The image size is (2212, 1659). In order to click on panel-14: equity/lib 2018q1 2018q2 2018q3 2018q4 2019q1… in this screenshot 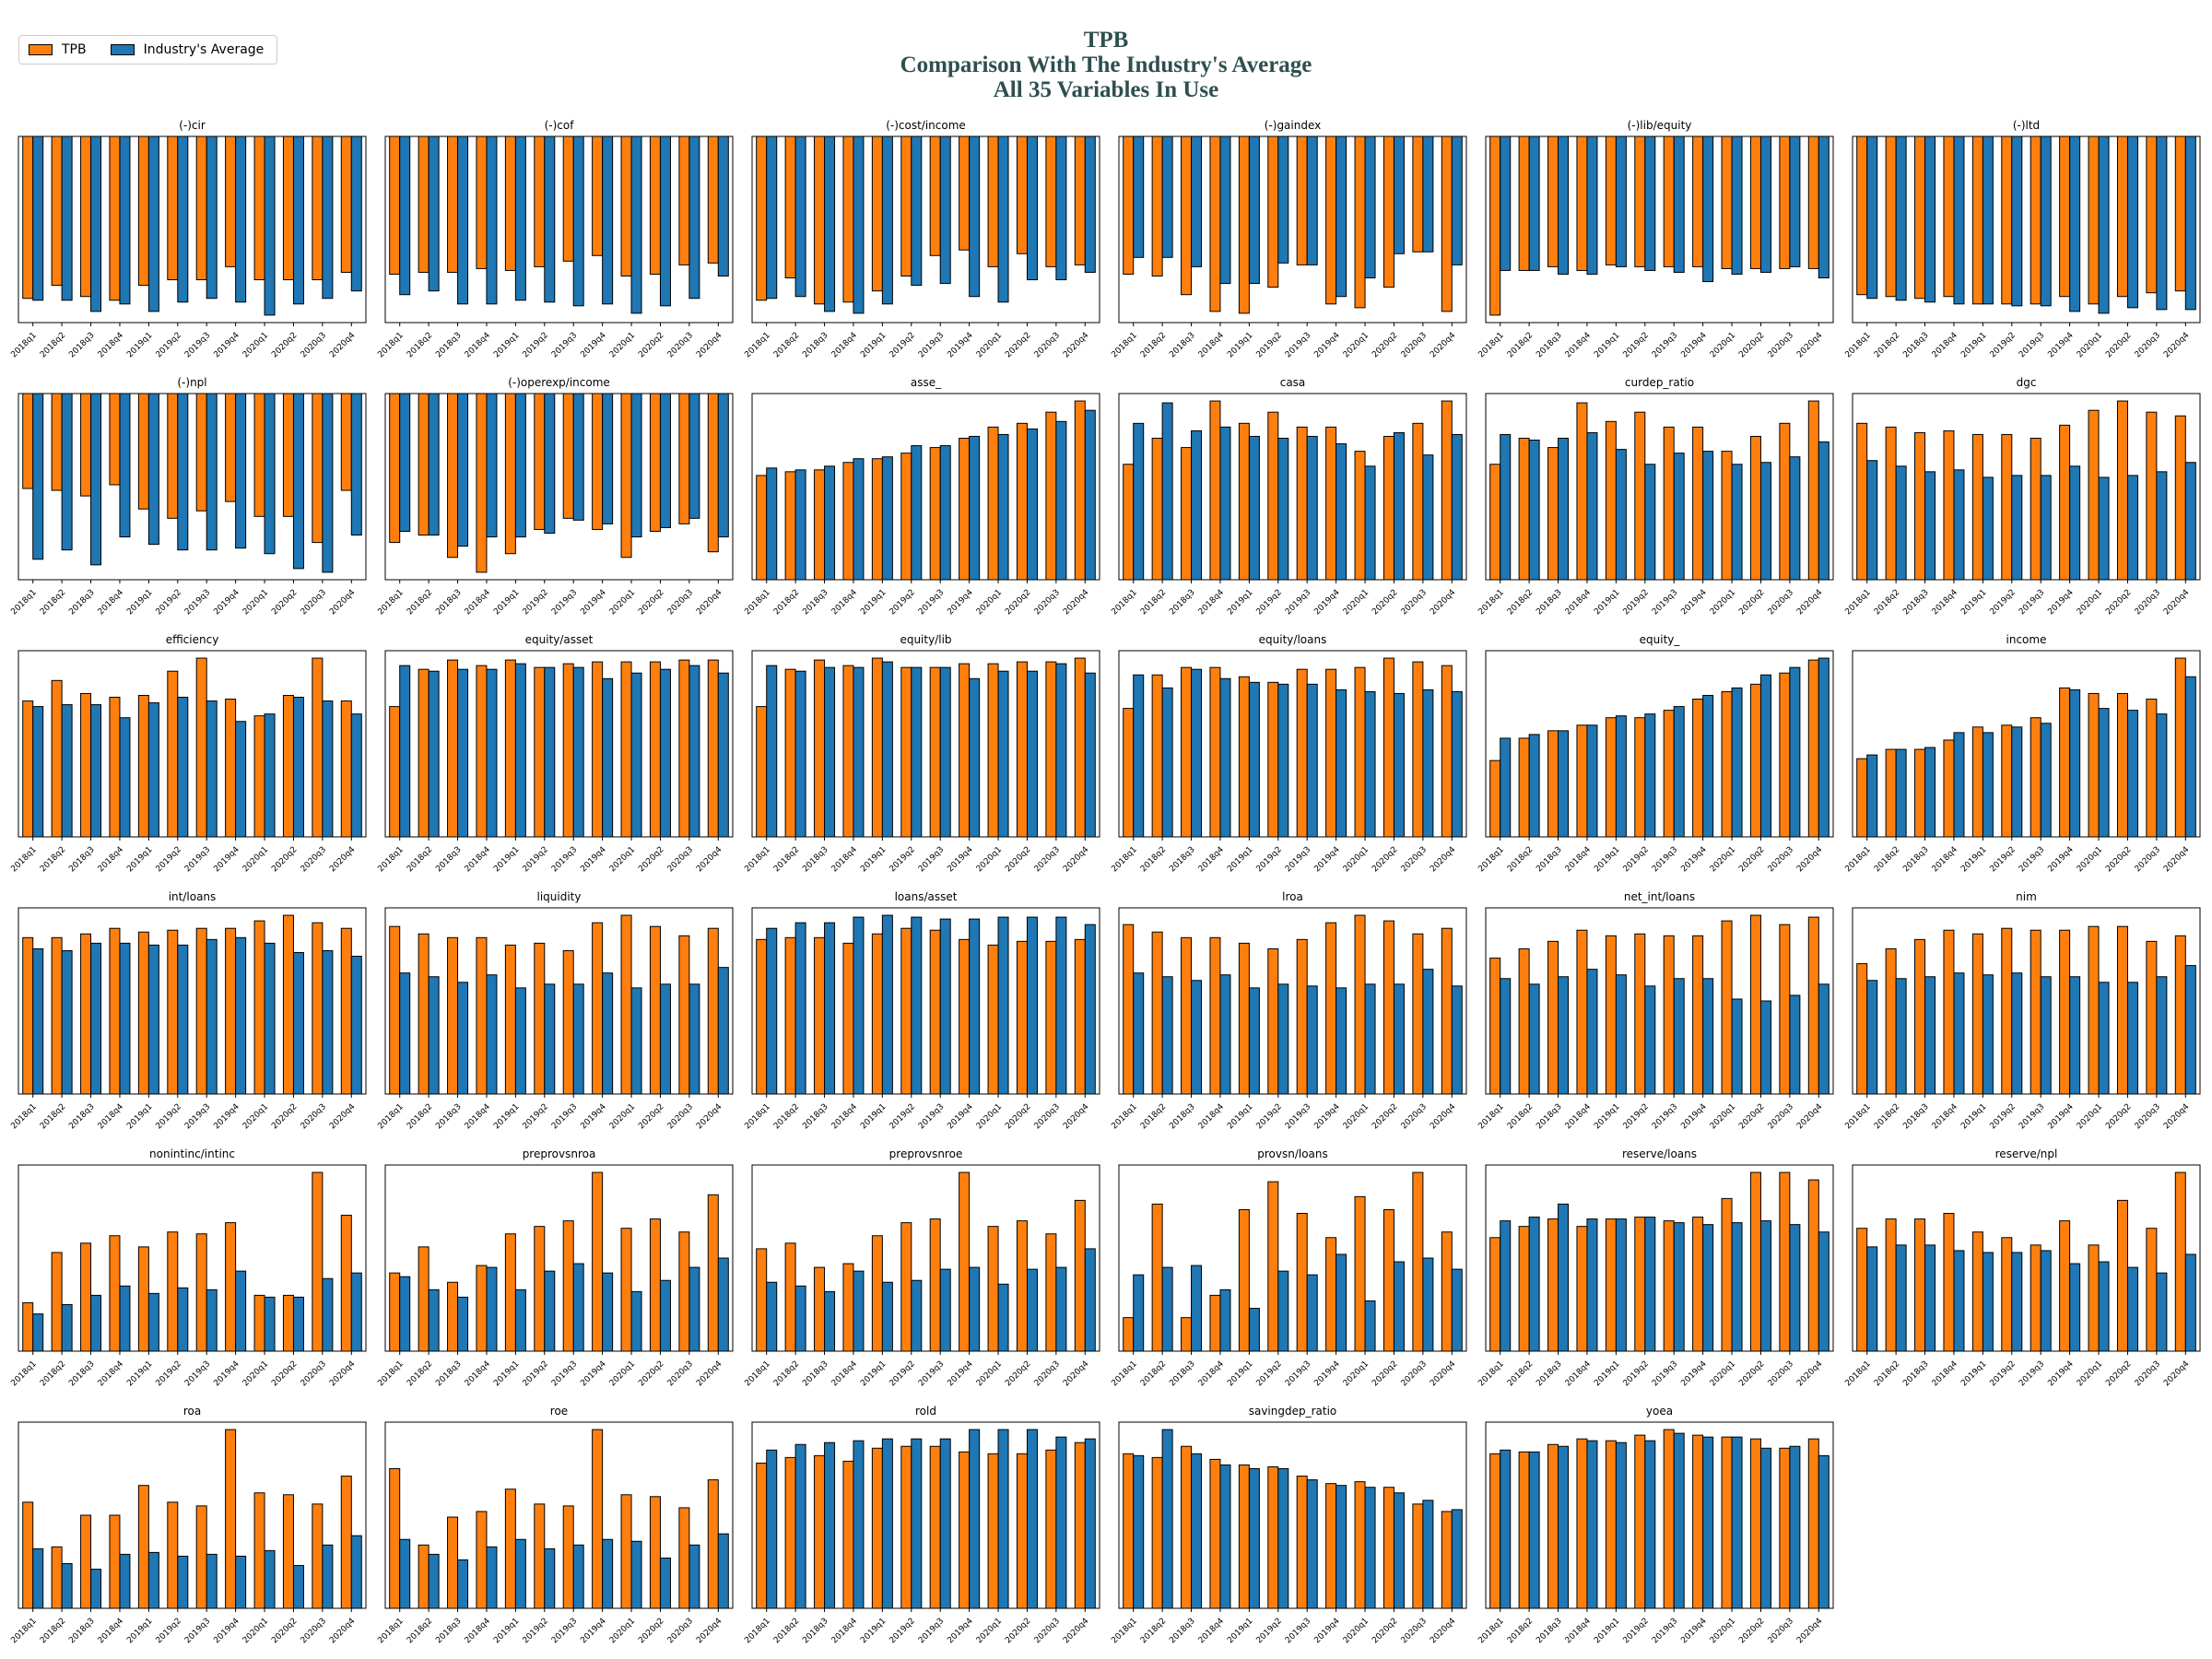, I will do `click(921, 753)`.